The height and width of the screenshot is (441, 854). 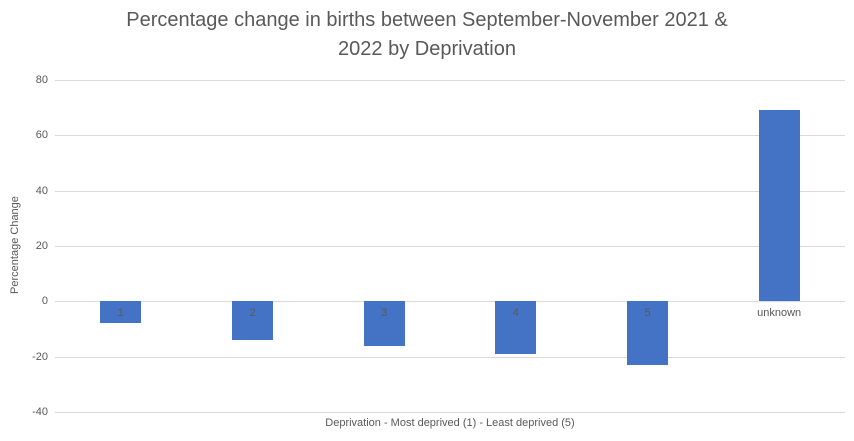 What do you see at coordinates (41, 80) in the screenshot?
I see `y-tick-label-80: 80` at bounding box center [41, 80].